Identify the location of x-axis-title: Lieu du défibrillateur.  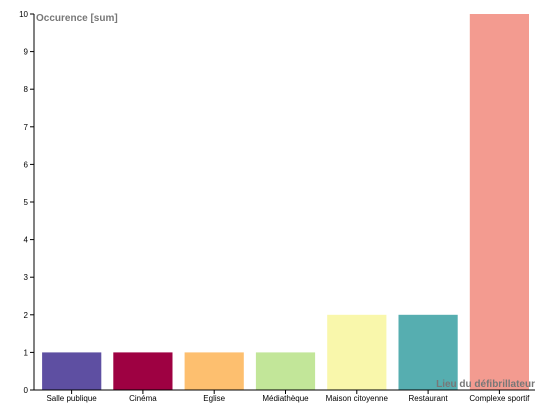
(485, 384).